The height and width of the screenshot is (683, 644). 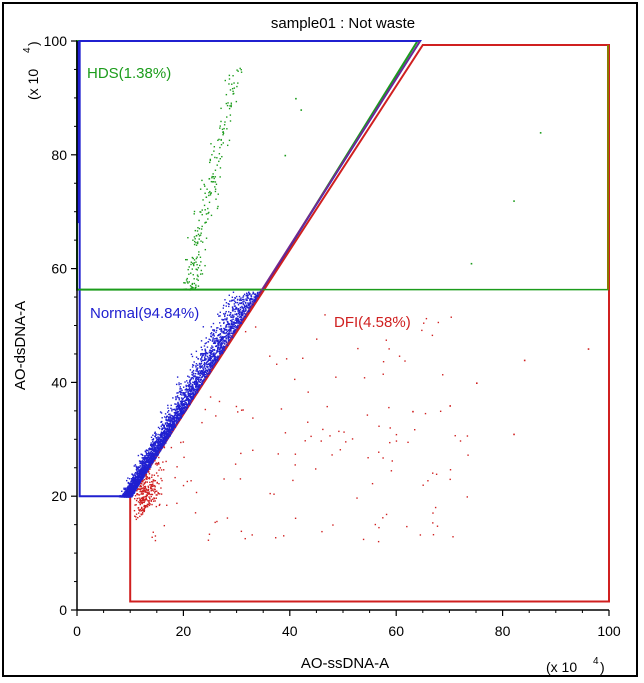 I want to click on gate-label-hds: HDS(1.38%), so click(x=129, y=73).